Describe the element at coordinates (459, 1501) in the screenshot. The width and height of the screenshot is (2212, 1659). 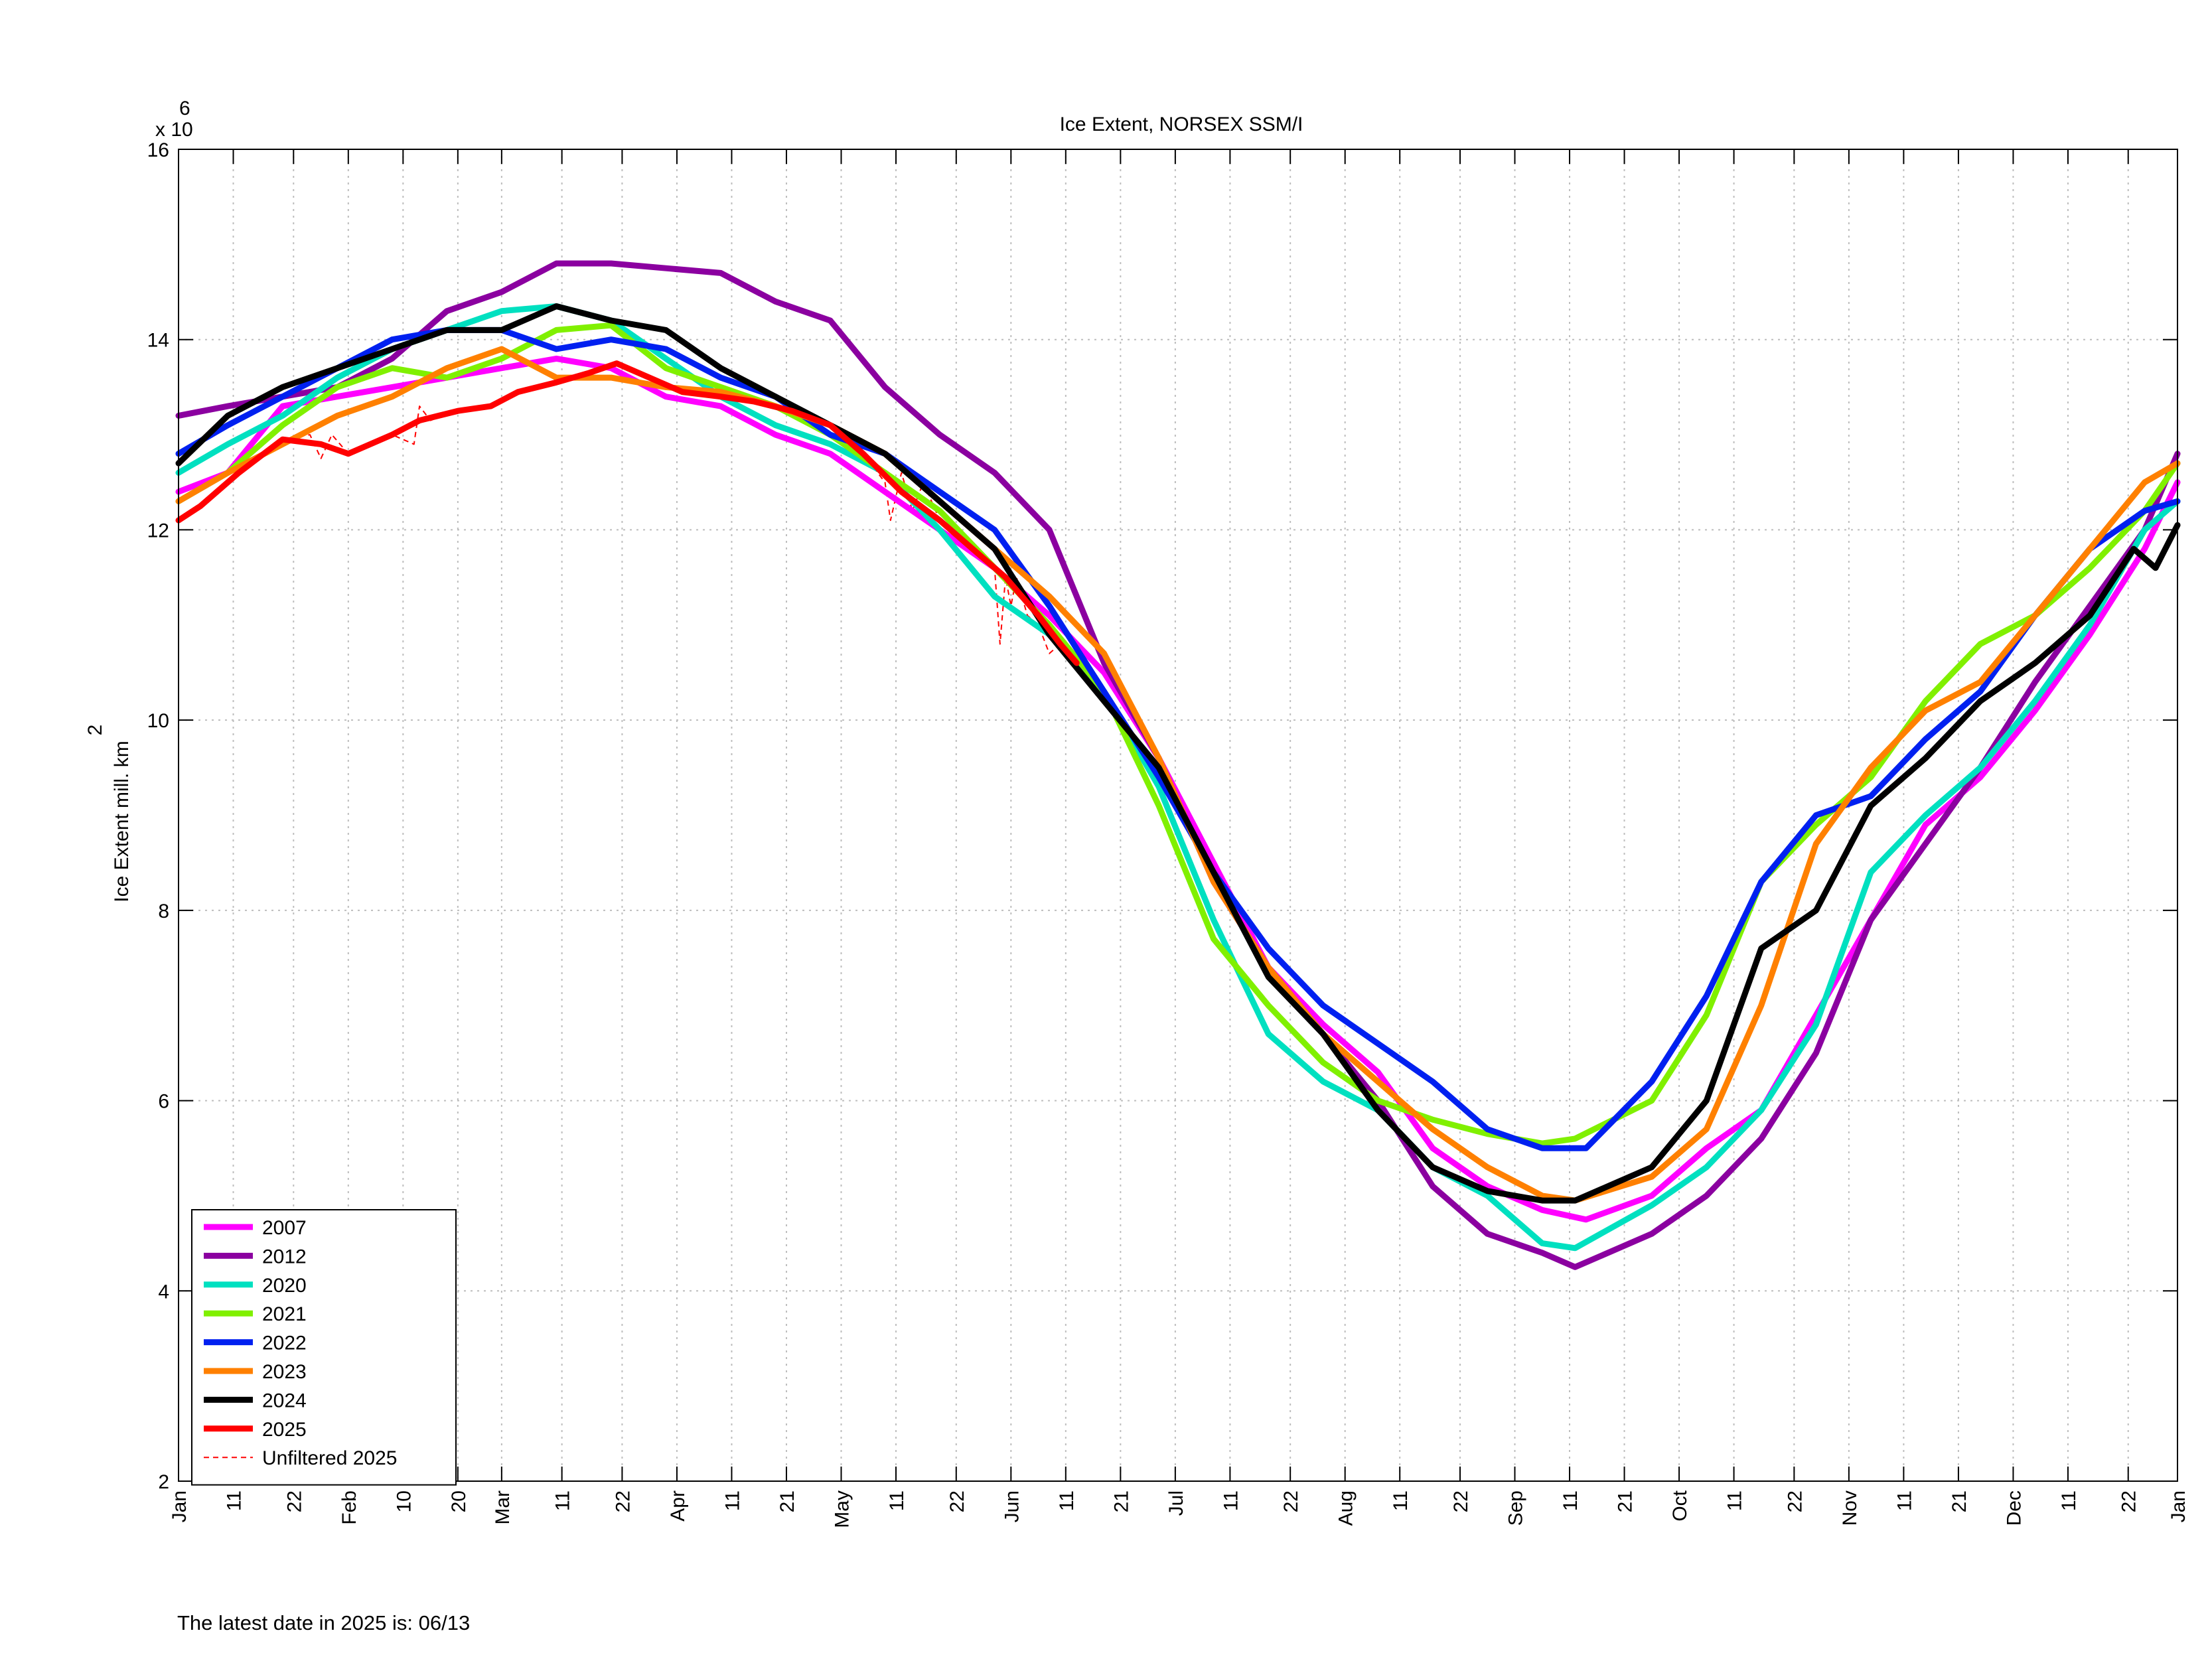
I see `x-tick-label: 20` at that location.